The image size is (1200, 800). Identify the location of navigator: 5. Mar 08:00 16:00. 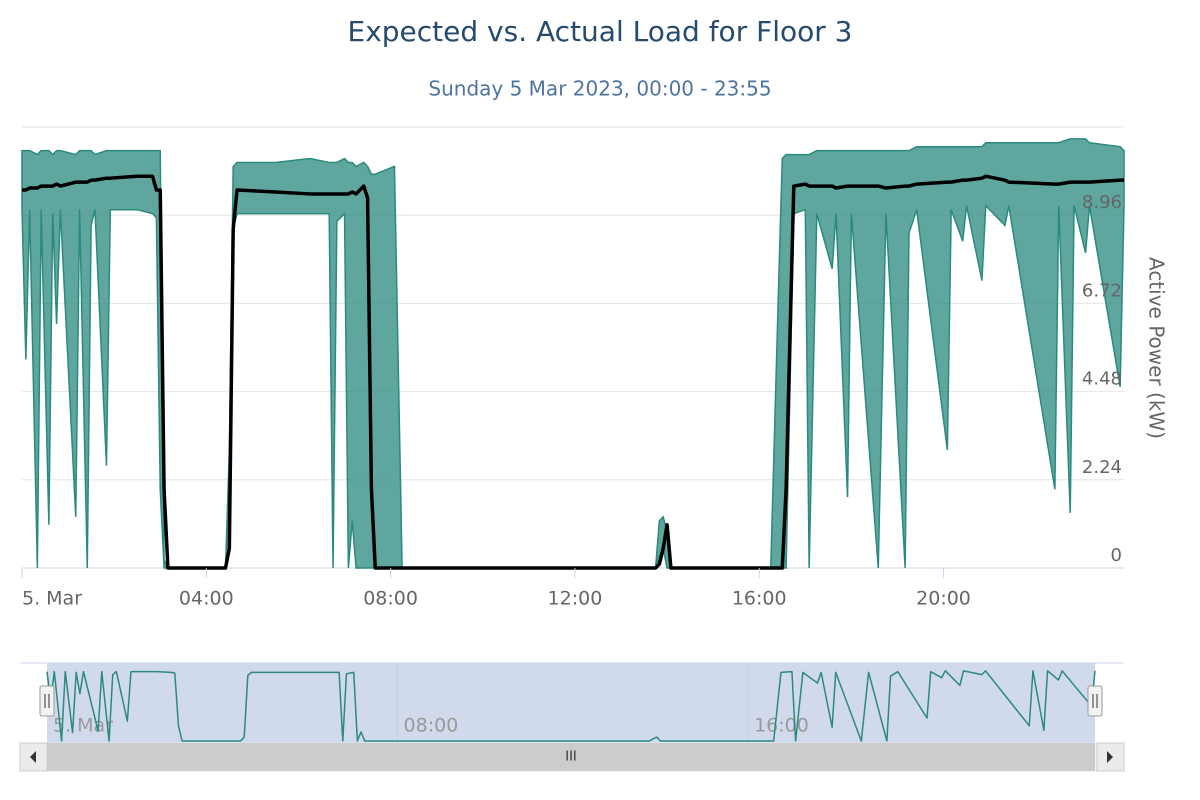
(571, 703).